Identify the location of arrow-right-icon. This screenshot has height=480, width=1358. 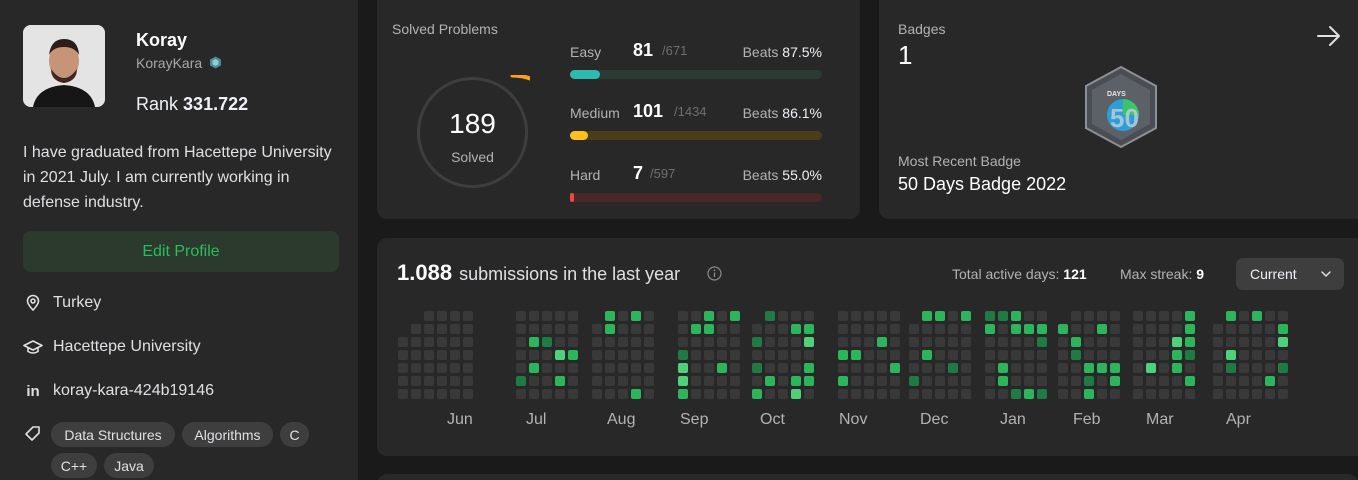
(1329, 36).